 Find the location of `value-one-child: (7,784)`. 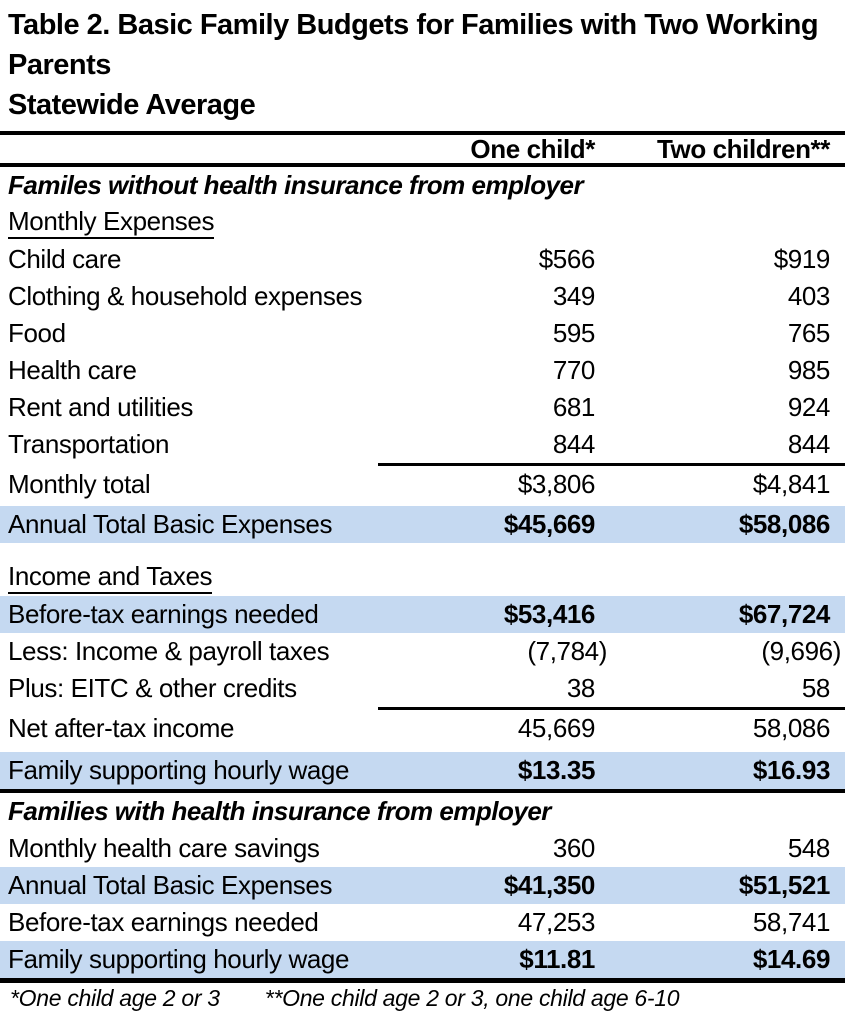

value-one-child: (7,784) is located at coordinates (567, 651).